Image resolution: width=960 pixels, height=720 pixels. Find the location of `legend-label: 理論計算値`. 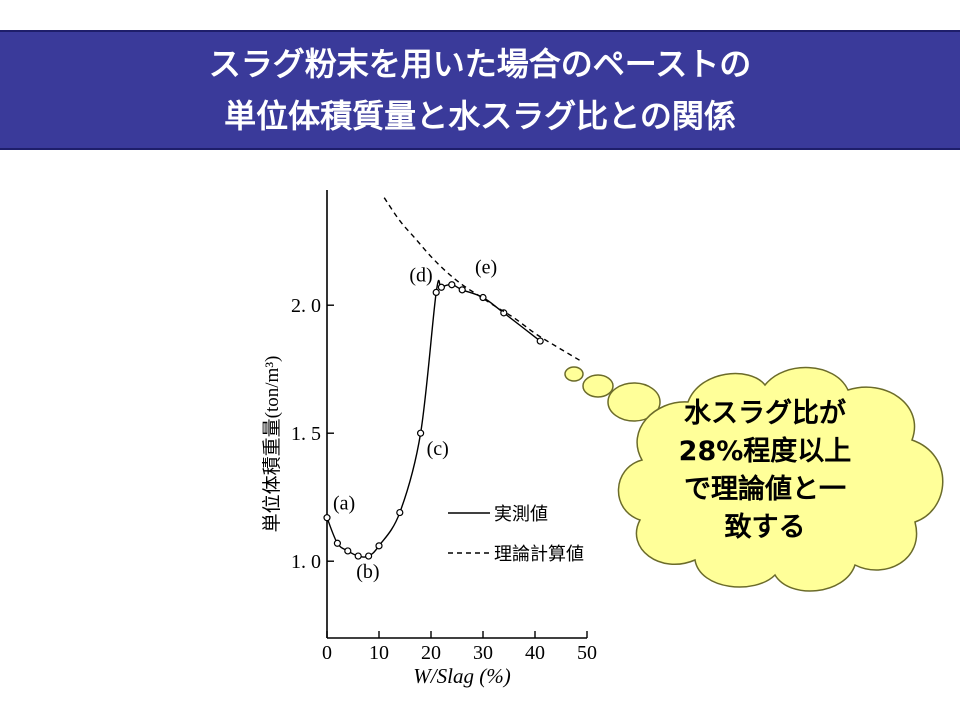

legend-label: 理論計算値 is located at coordinates (539, 554).